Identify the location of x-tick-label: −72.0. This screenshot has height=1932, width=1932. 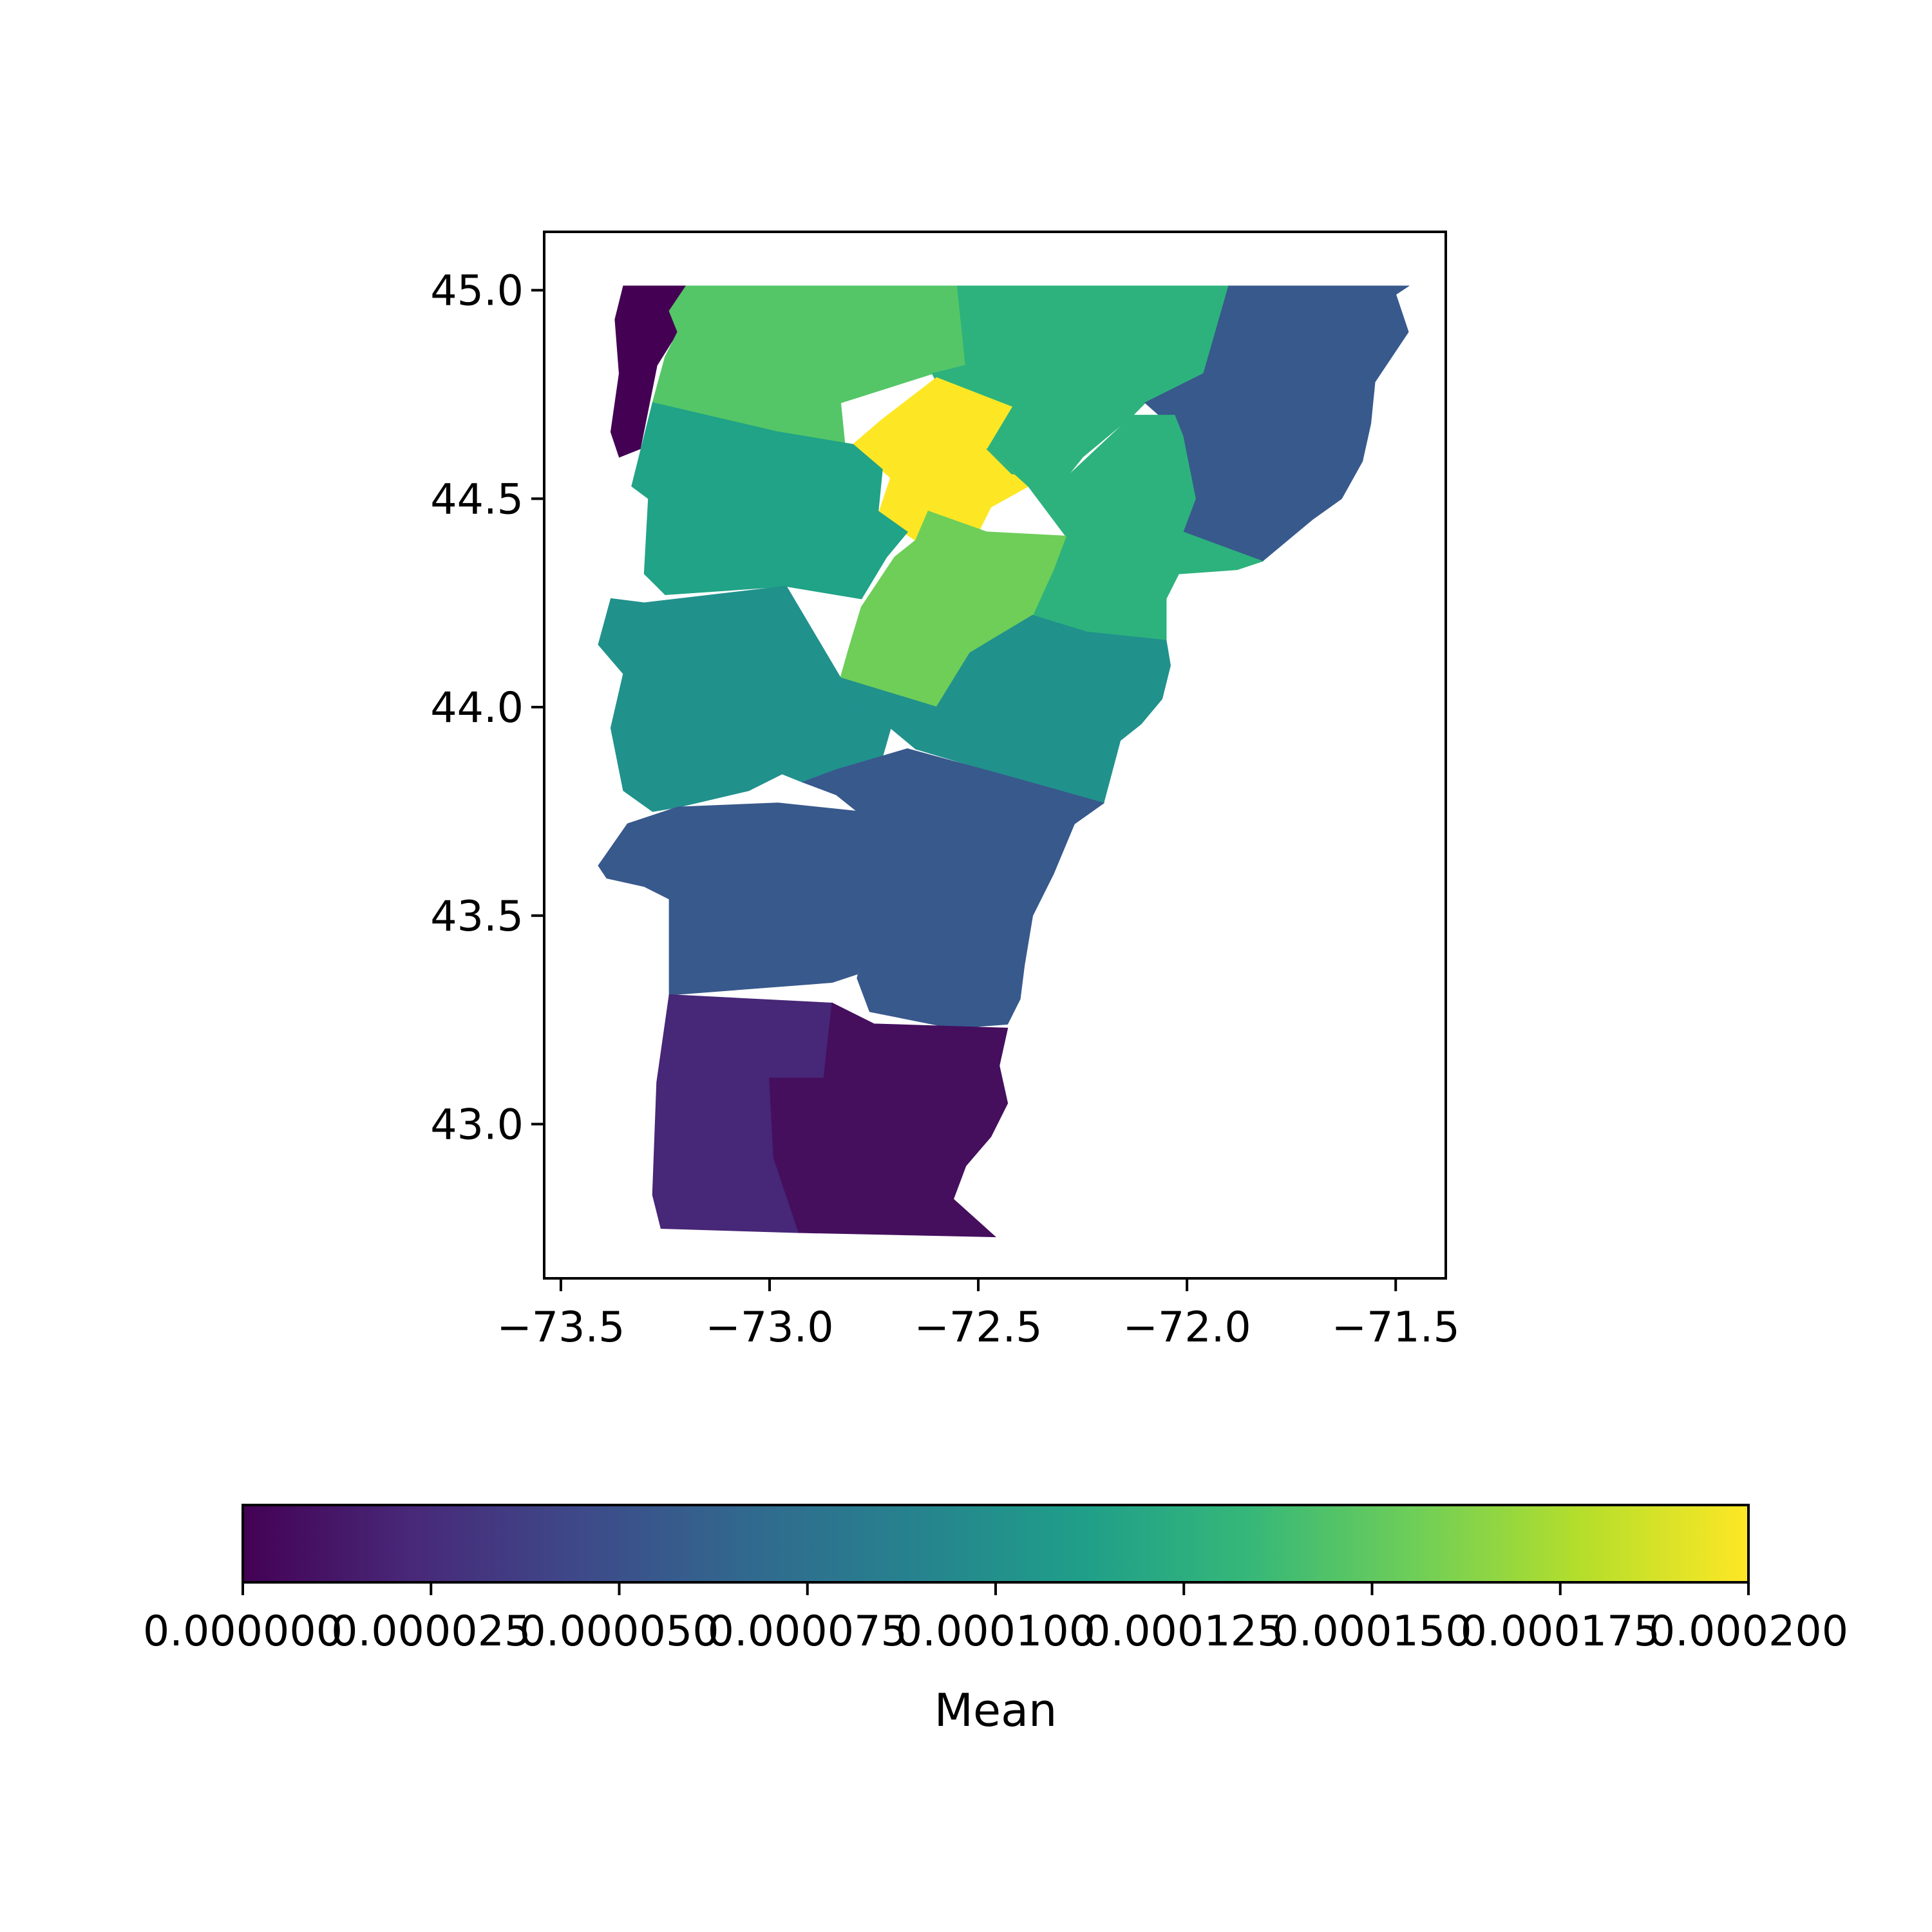
(1187, 1327).